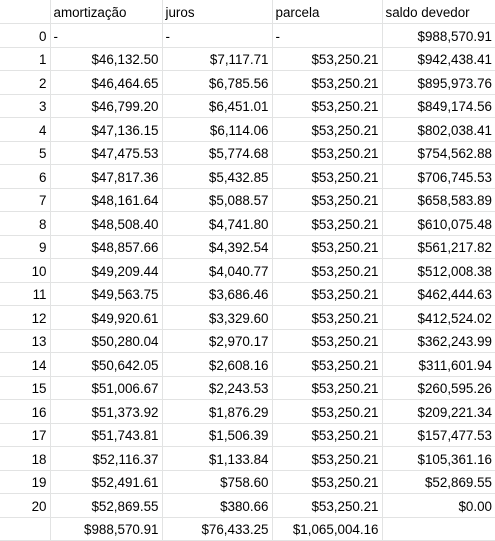 The width and height of the screenshot is (495, 541). Describe the element at coordinates (25, 176) in the screenshot. I see `index-cell: 6` at that location.